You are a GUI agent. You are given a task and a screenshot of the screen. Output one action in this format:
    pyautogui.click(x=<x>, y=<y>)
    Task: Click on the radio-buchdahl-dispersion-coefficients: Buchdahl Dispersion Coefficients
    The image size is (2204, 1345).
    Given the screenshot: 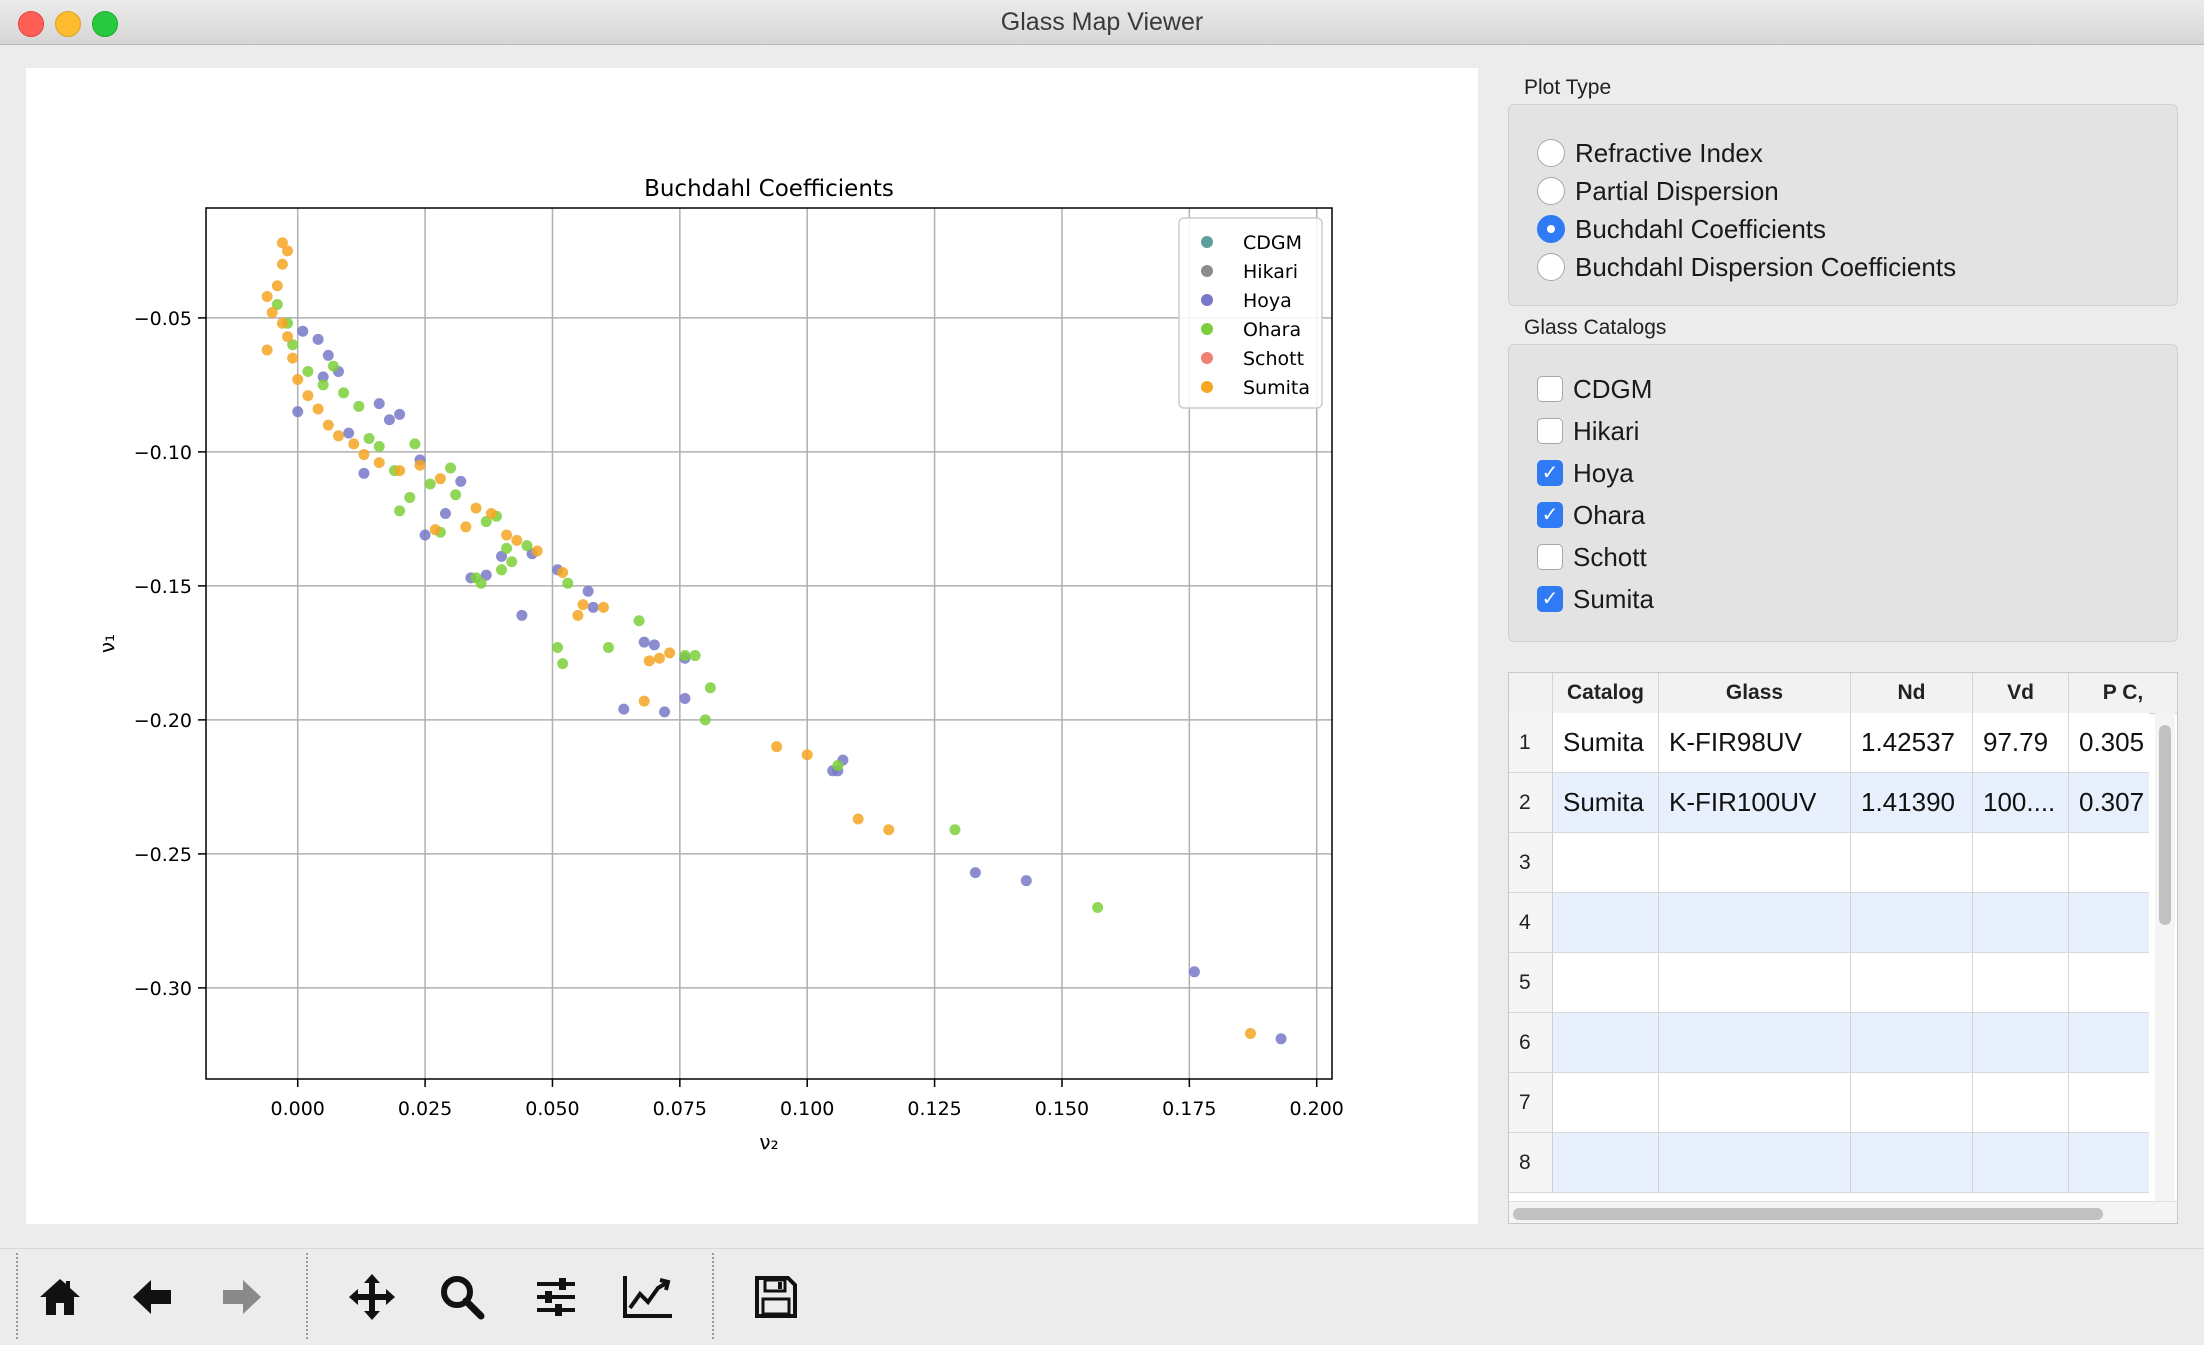 What is the action you would take?
    pyautogui.click(x=1746, y=267)
    